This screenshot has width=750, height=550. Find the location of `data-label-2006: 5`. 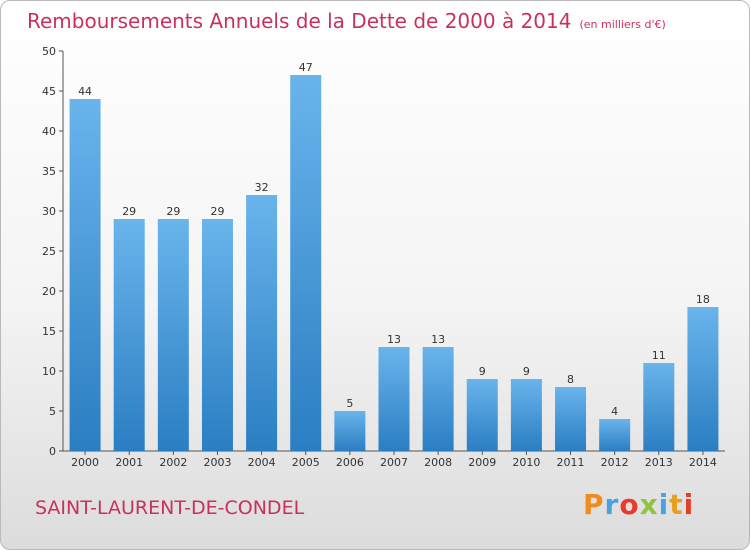

data-label-2006: 5 is located at coordinates (349, 403).